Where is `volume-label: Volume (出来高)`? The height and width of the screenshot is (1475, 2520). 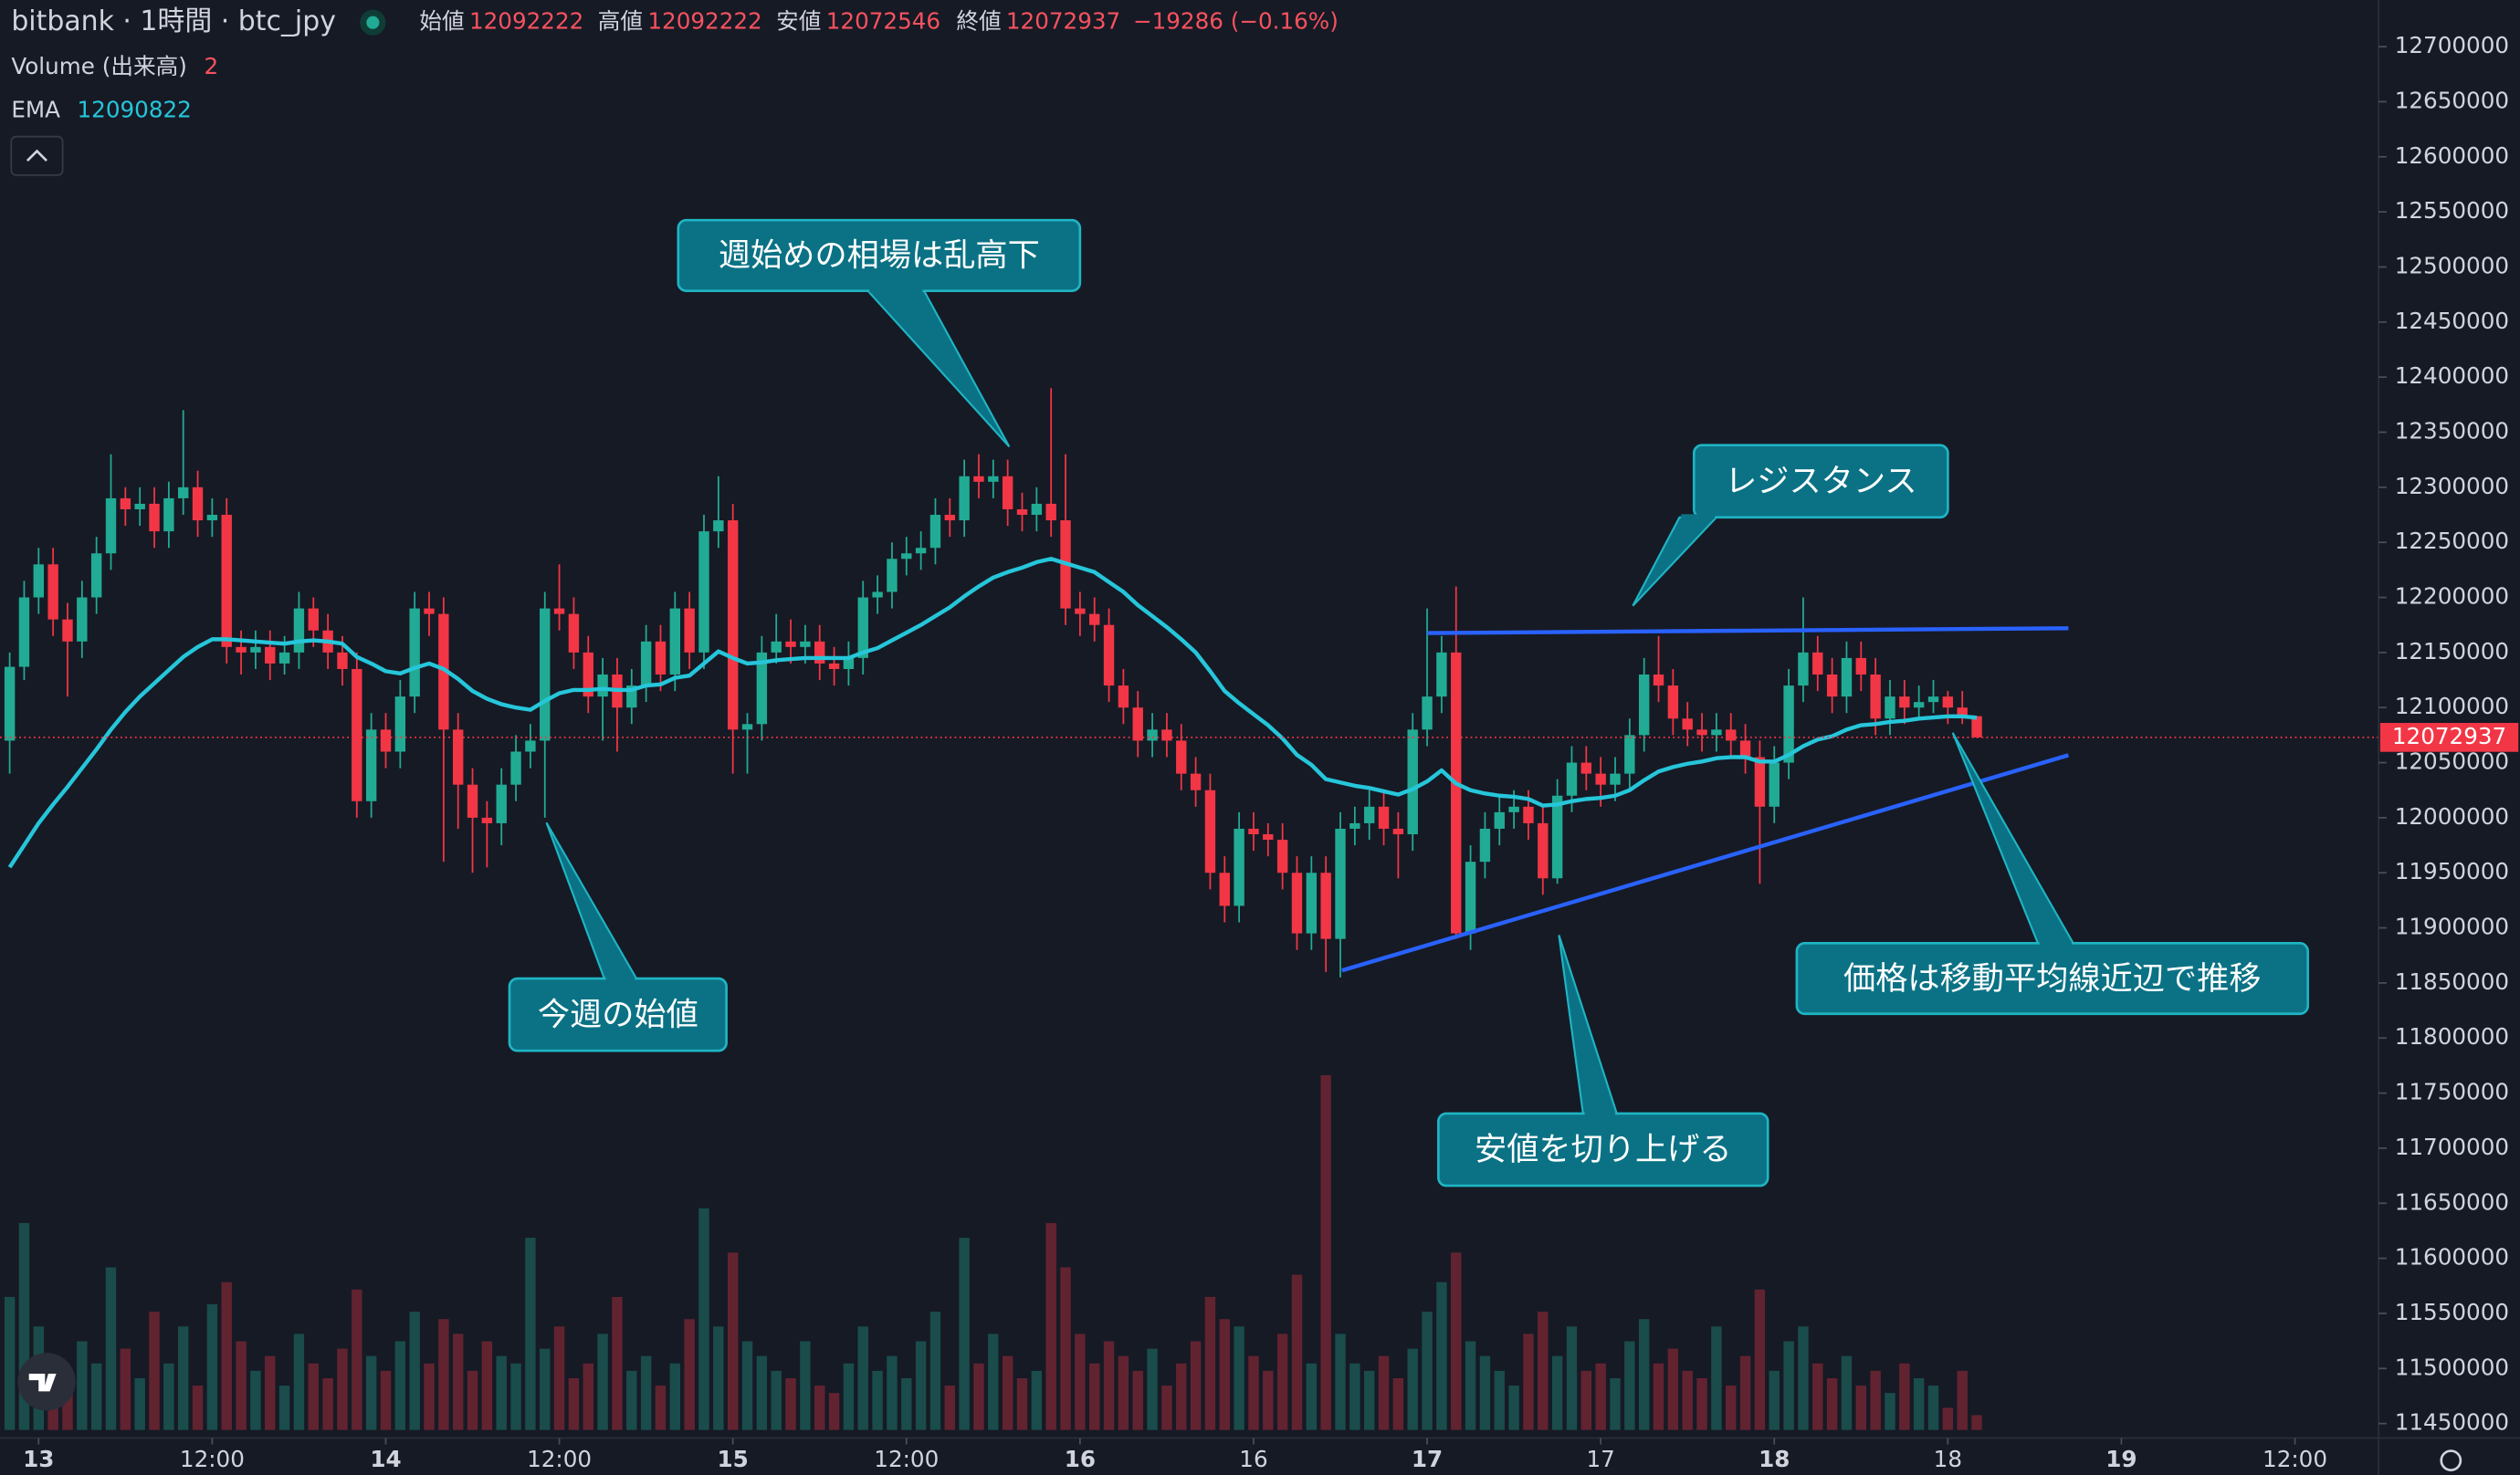 volume-label: Volume (出来高) is located at coordinates (99, 66).